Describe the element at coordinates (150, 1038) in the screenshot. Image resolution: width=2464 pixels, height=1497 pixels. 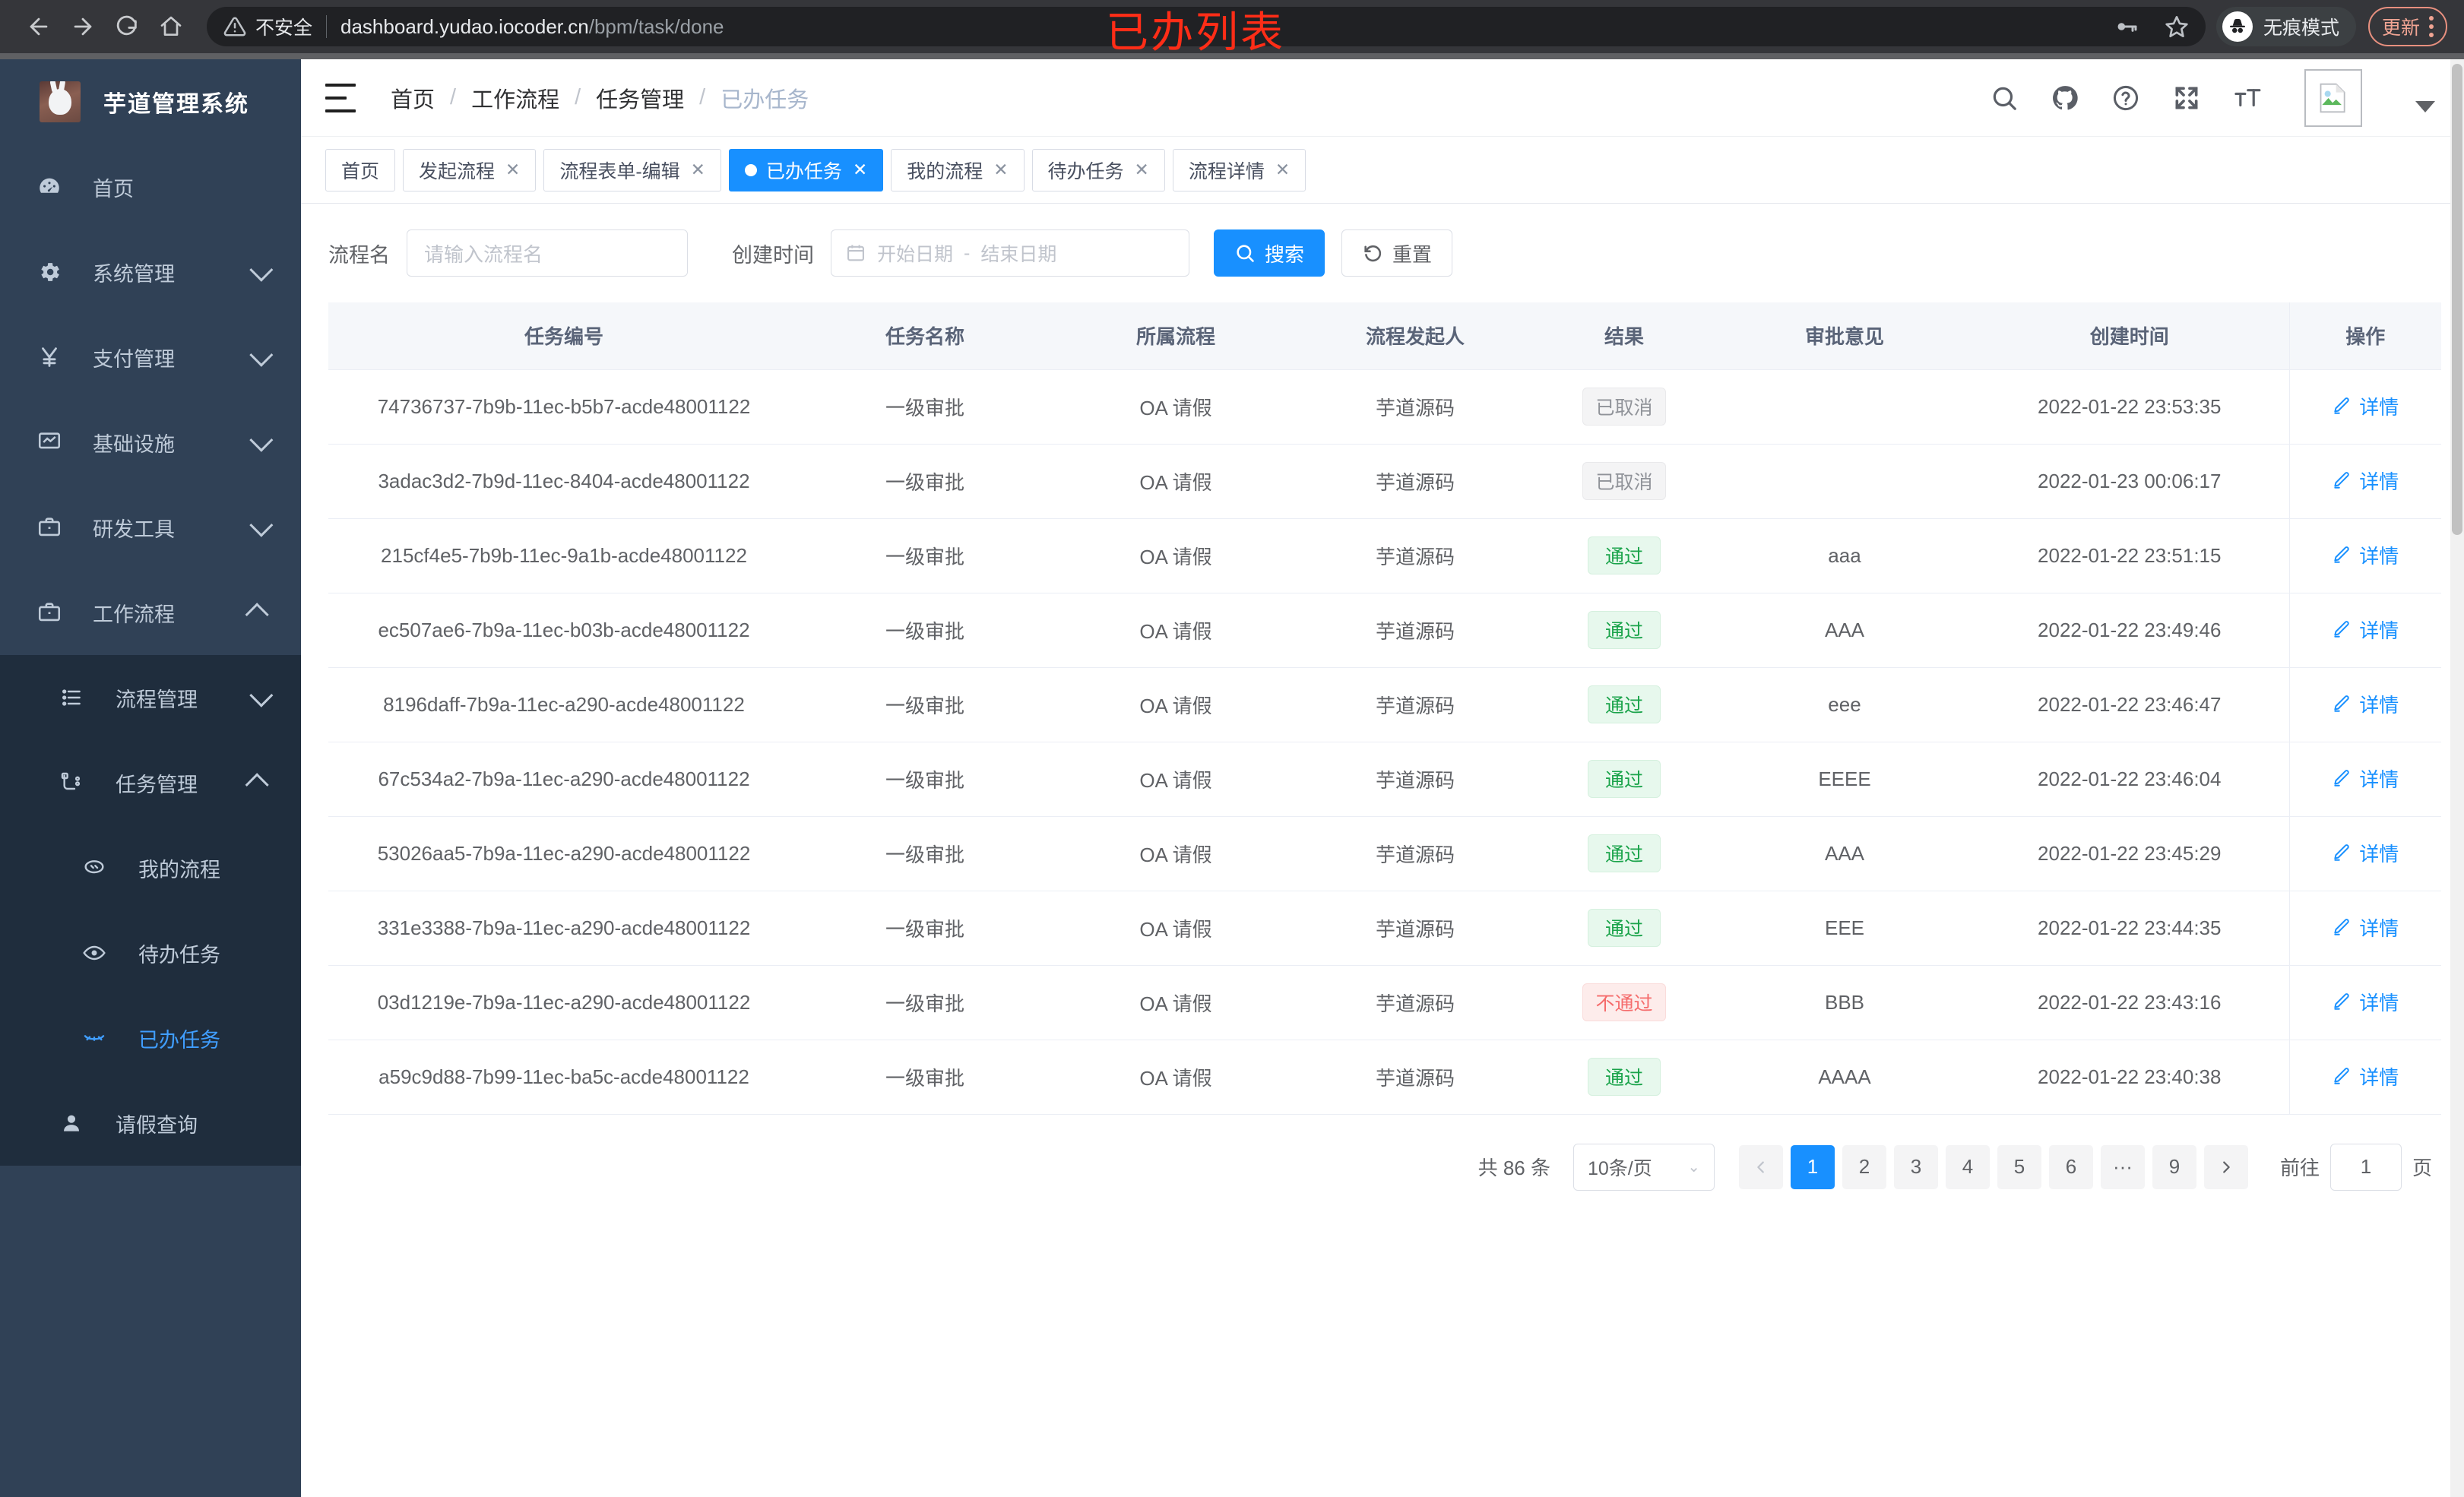
I see `sidebar-item-done-tasks: 已办任务` at that location.